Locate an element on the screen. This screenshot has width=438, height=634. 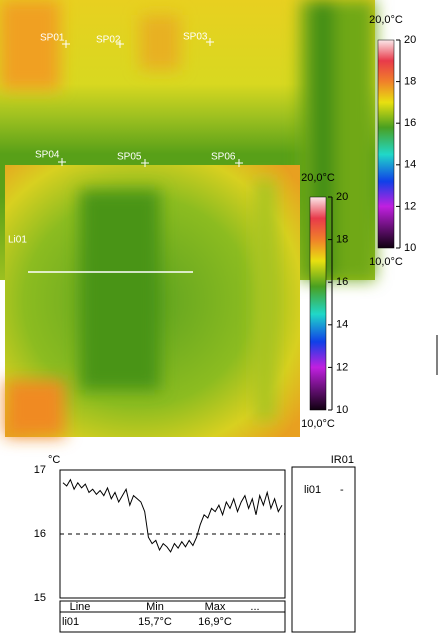
table-frame is located at coordinates (172, 616).